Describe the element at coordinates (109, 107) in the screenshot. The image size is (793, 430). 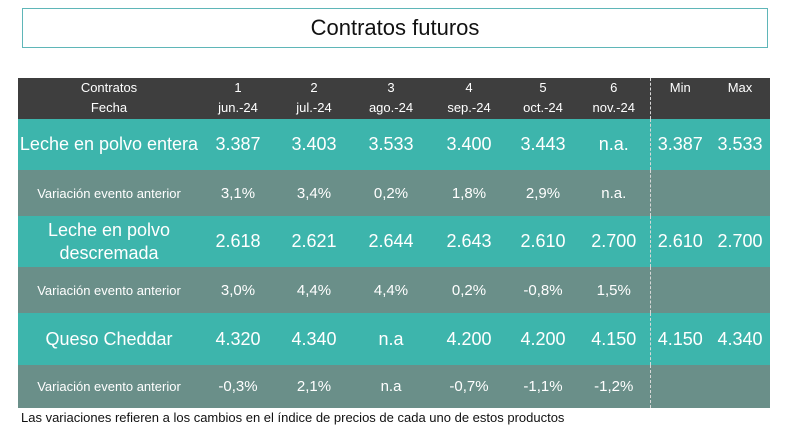
I see `header-label-fecha: Fecha` at that location.